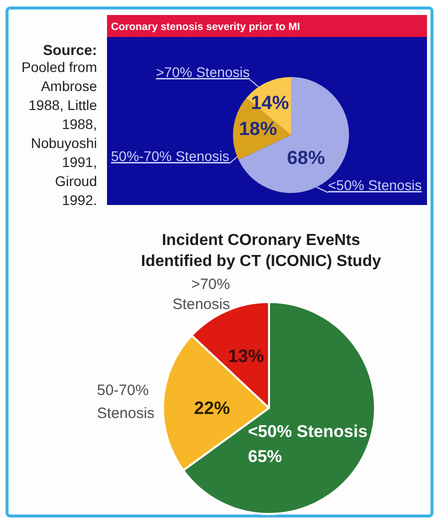  Describe the element at coordinates (170, 156) in the screenshot. I see `slice-label: 50%-70% Stenosis` at that location.